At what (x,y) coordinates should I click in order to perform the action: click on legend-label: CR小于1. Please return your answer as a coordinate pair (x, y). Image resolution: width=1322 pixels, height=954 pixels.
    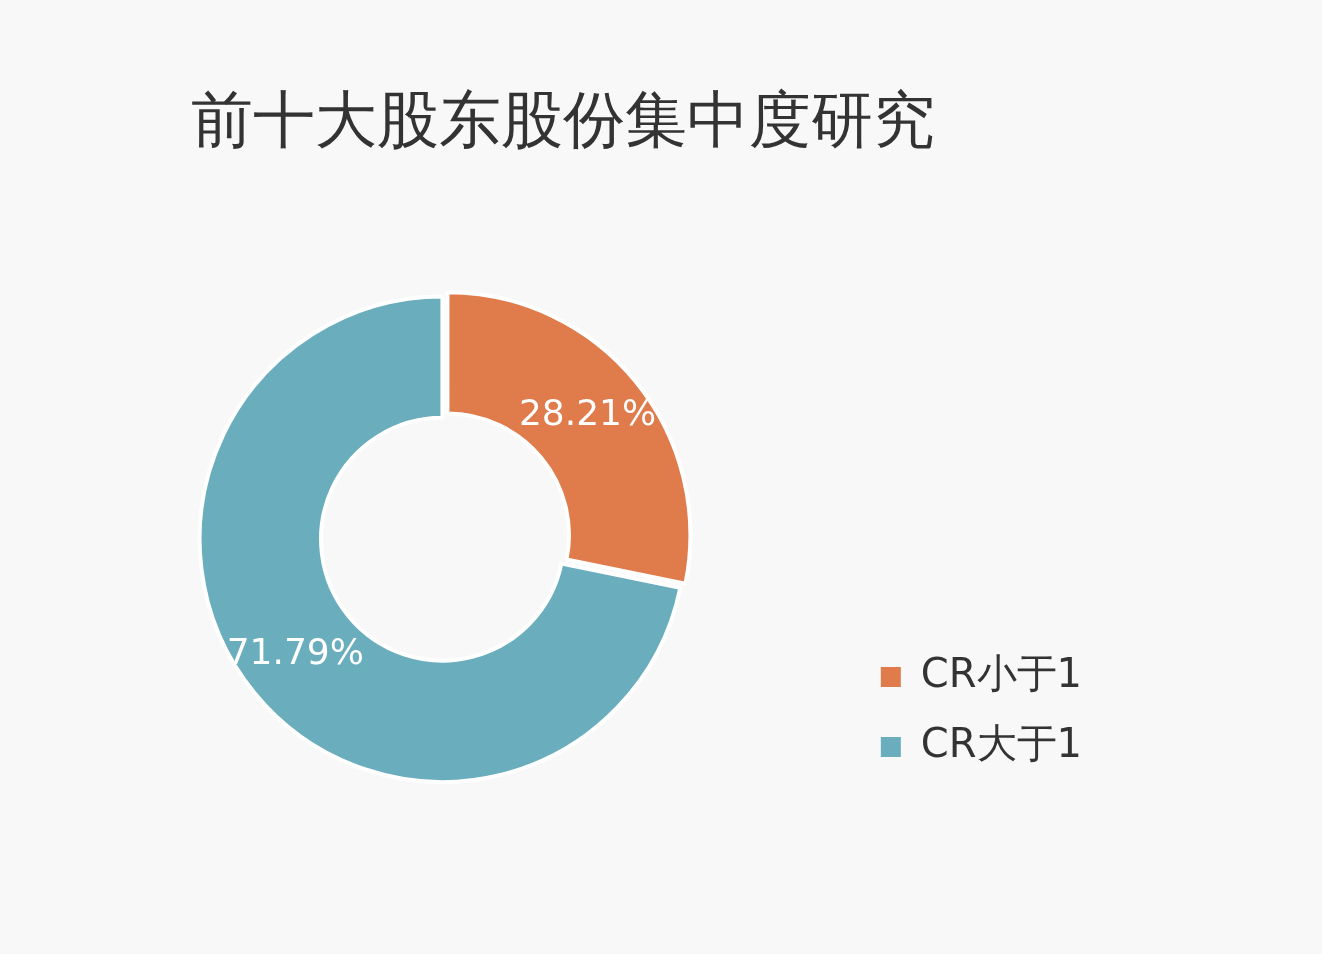
    Looking at the image, I should click on (1001, 673).